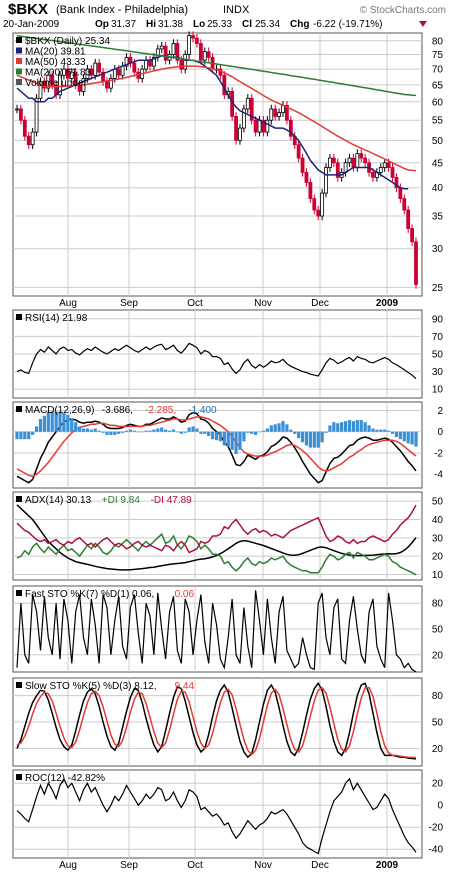 The height and width of the screenshot is (880, 460). What do you see at coordinates (299, 24) in the screenshot?
I see `quote-change-label: Chg` at bounding box center [299, 24].